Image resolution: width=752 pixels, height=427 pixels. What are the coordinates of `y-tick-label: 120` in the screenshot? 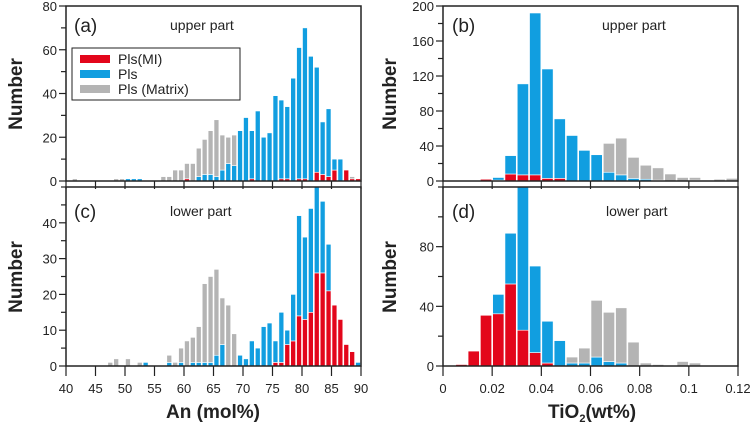 It's located at (423, 76).